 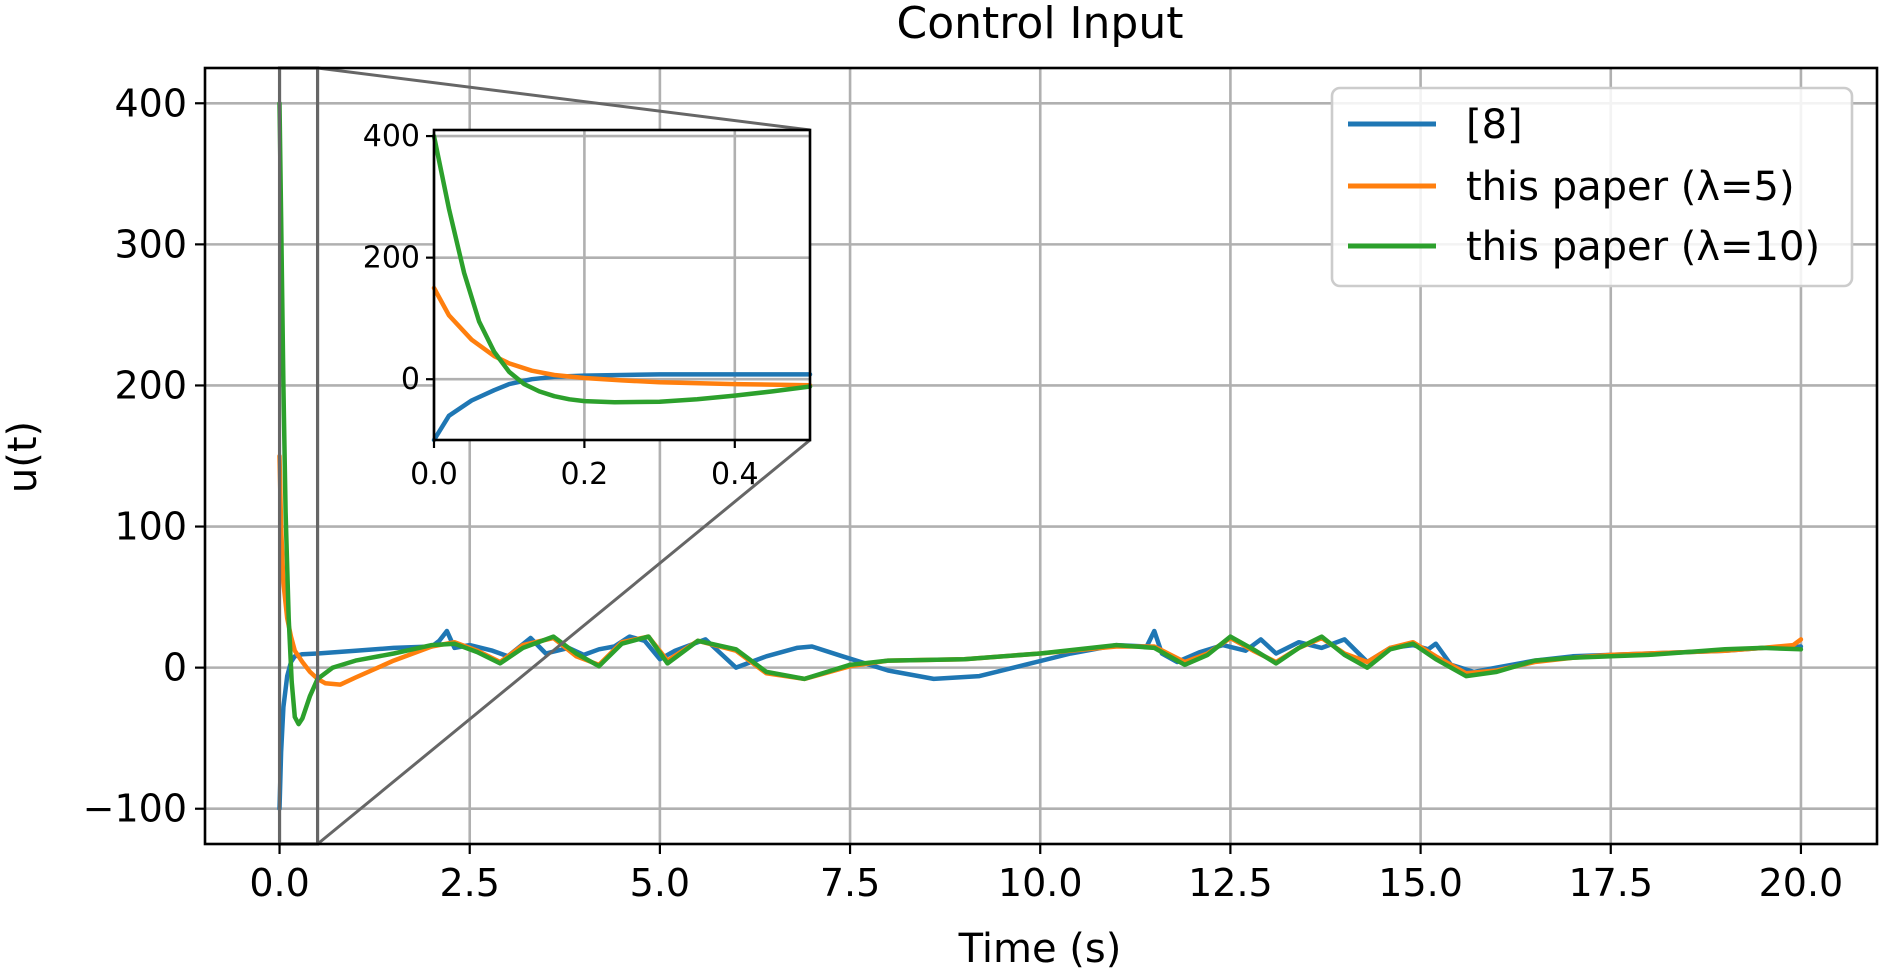 I want to click on x-axis-label: Time (s), so click(x=1040, y=949).